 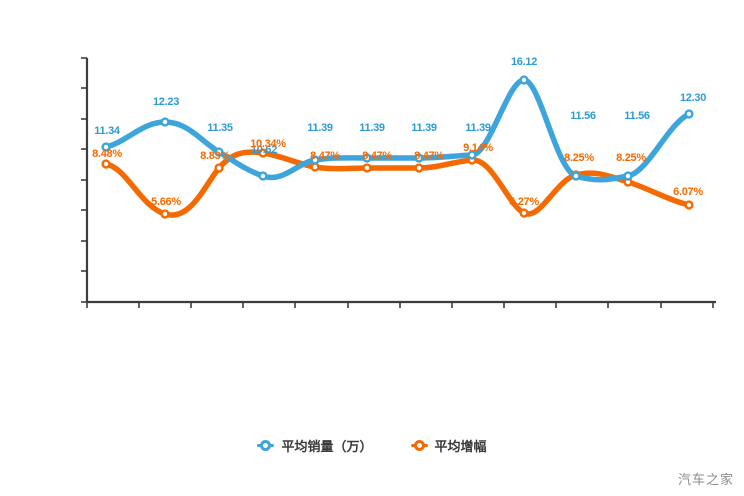 What do you see at coordinates (460, 447) in the screenshot?
I see `legend-label-average-growth: 平均增幅` at bounding box center [460, 447].